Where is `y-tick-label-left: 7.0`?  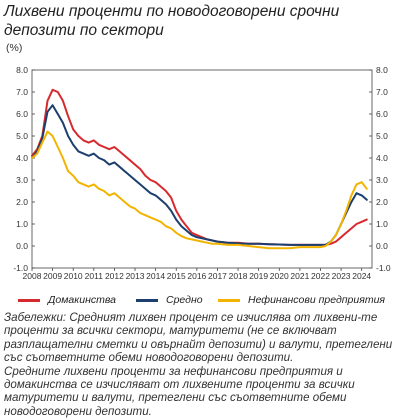
y-tick-label-left: 7.0 is located at coordinates (22, 92).